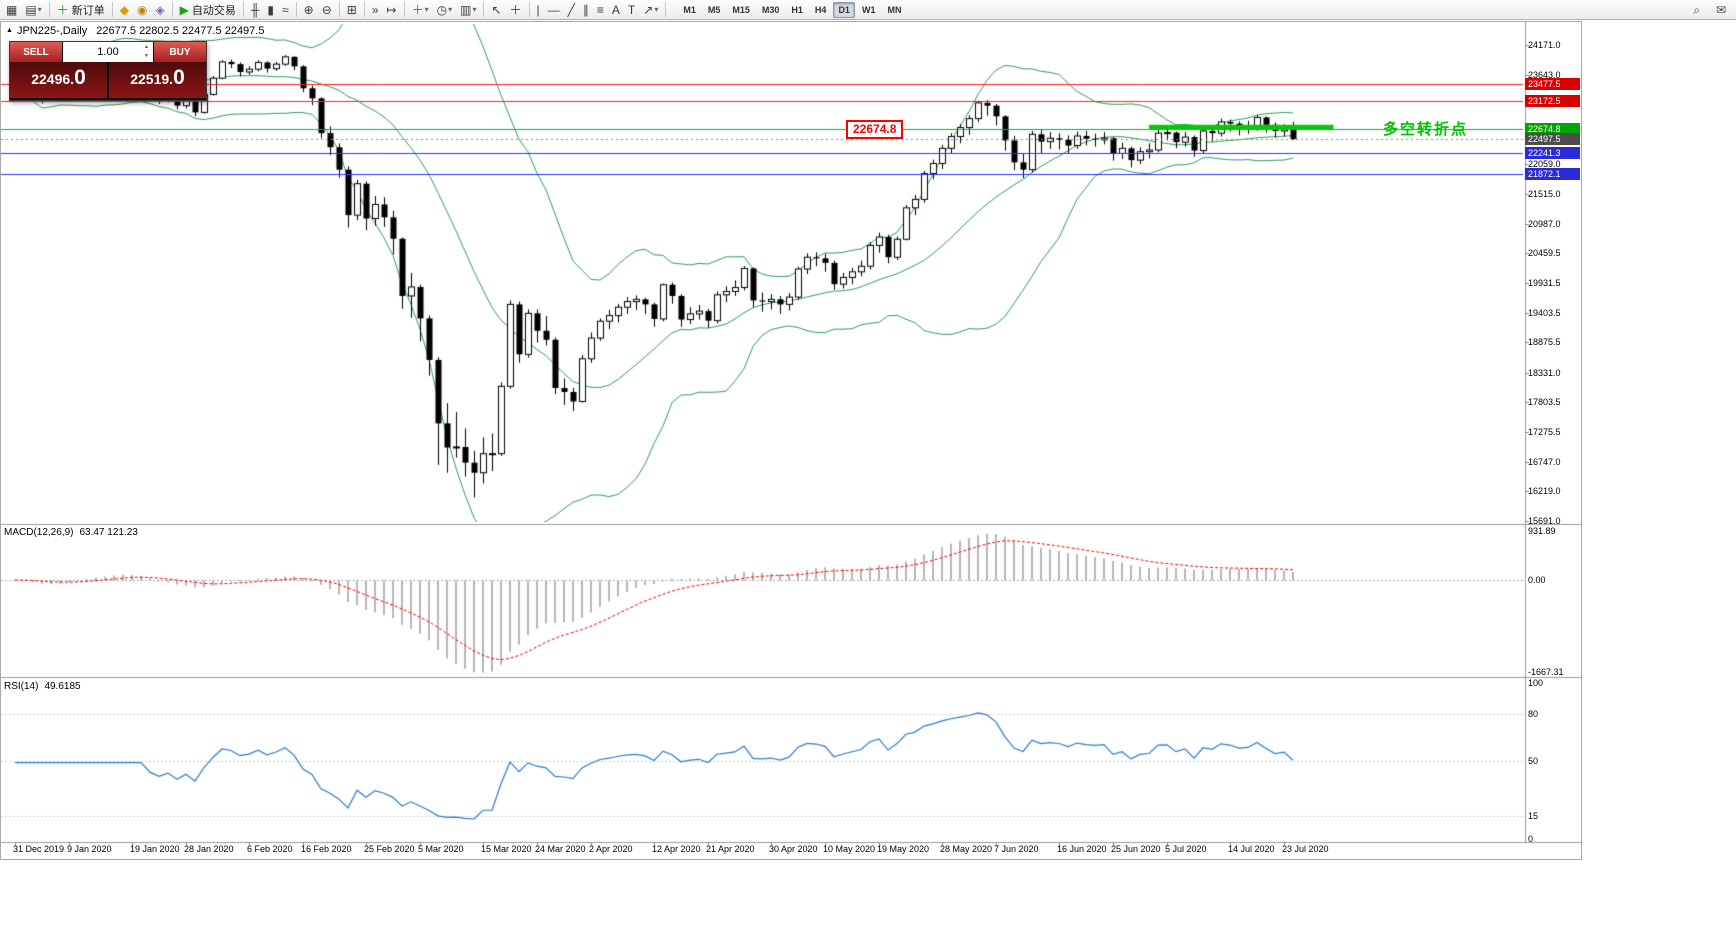  Describe the element at coordinates (309, 10) in the screenshot. I see `zoom-in-icon: ⊕` at that location.